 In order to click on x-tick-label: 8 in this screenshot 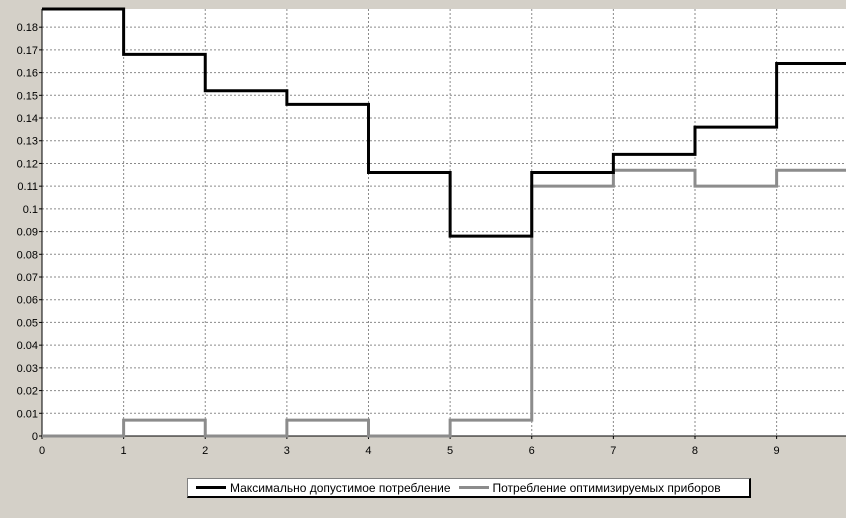, I will do `click(695, 451)`.